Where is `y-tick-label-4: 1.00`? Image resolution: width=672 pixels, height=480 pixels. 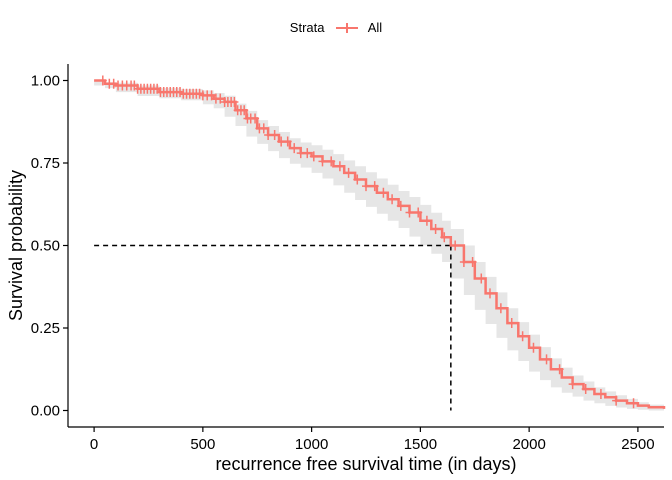 y-tick-label-4: 1.00 is located at coordinates (45, 81).